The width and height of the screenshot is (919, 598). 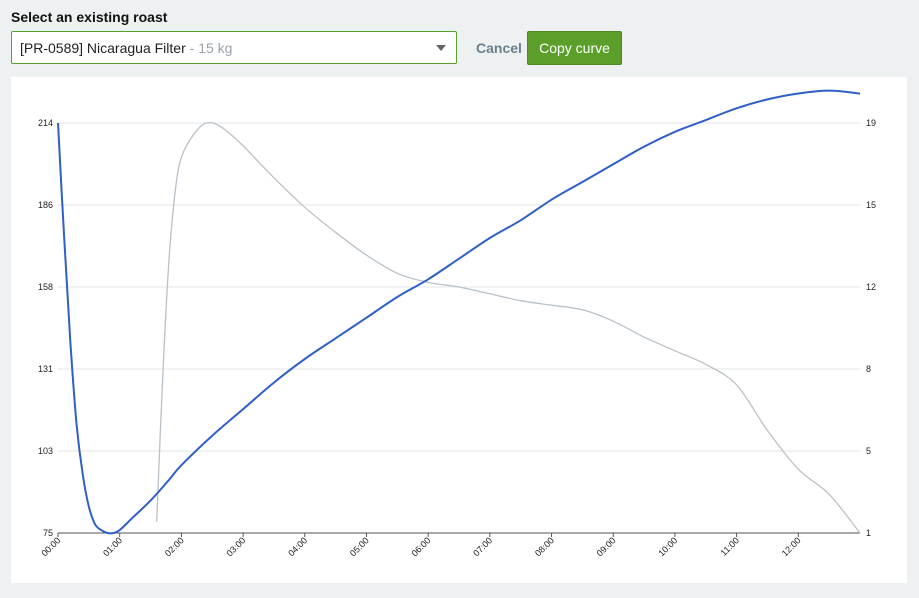 What do you see at coordinates (50, 546) in the screenshot?
I see `x-tick-label: 00:00` at bounding box center [50, 546].